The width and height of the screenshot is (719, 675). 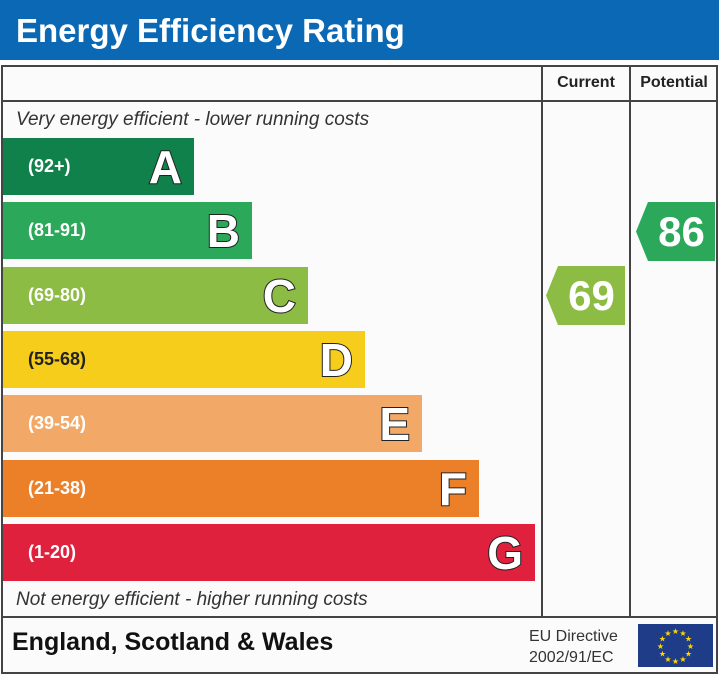 I want to click on band-range: (21-38), so click(x=57, y=488).